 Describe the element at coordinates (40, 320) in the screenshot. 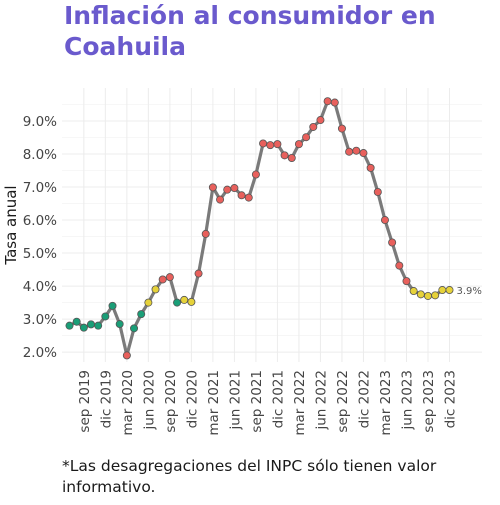

I see `y-tick-label: 3.0%` at that location.